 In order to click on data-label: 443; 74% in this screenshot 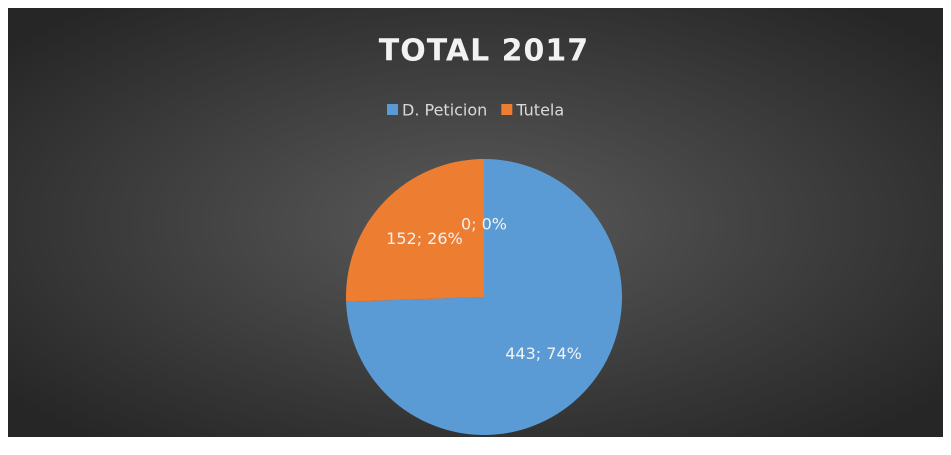, I will do `click(543, 353)`.